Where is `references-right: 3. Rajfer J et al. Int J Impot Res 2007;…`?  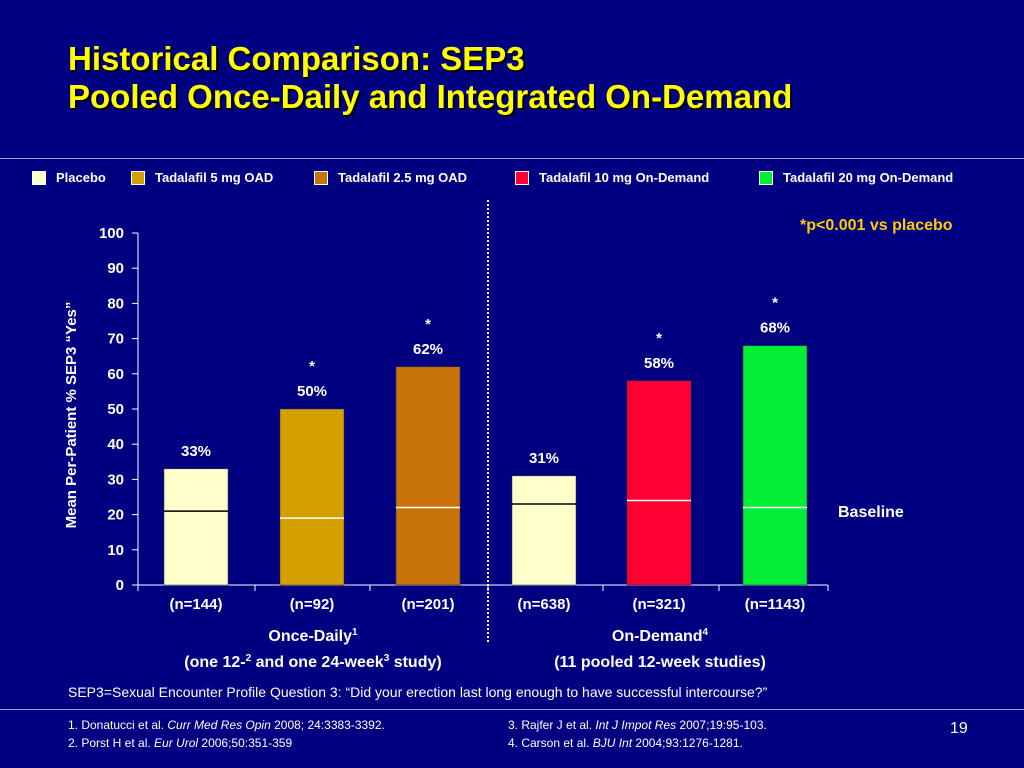
references-right: 3. Rajfer J et al. Int J Impot Res 2007;… is located at coordinates (637, 734).